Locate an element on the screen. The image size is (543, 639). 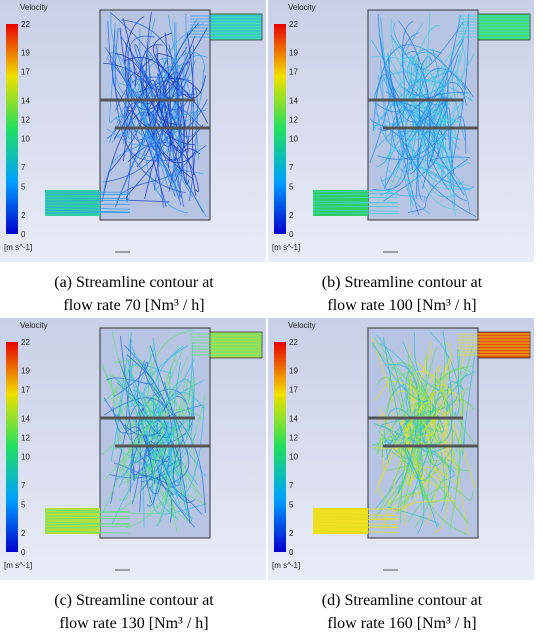
colorbar is located at coordinates (280, 447).